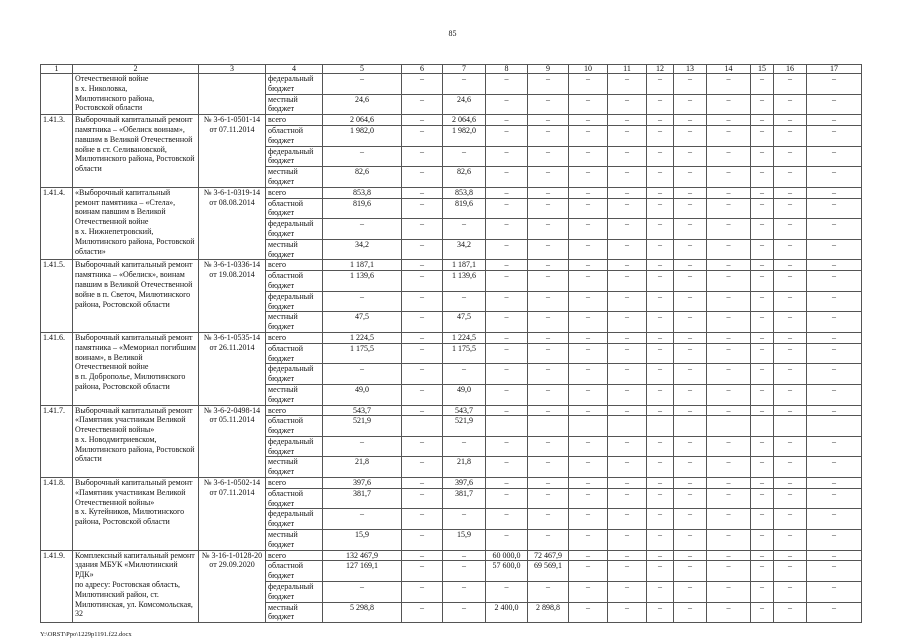 This screenshot has width=905, height=640. I want to click on header-cell: 2, so click(135, 69).